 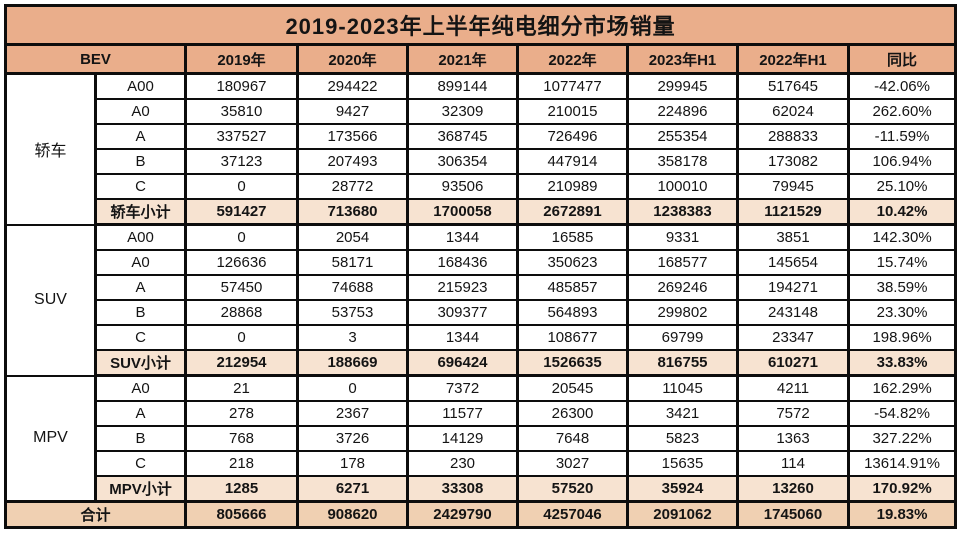 I want to click on subtotal-label: 轿车小计, so click(x=140, y=212).